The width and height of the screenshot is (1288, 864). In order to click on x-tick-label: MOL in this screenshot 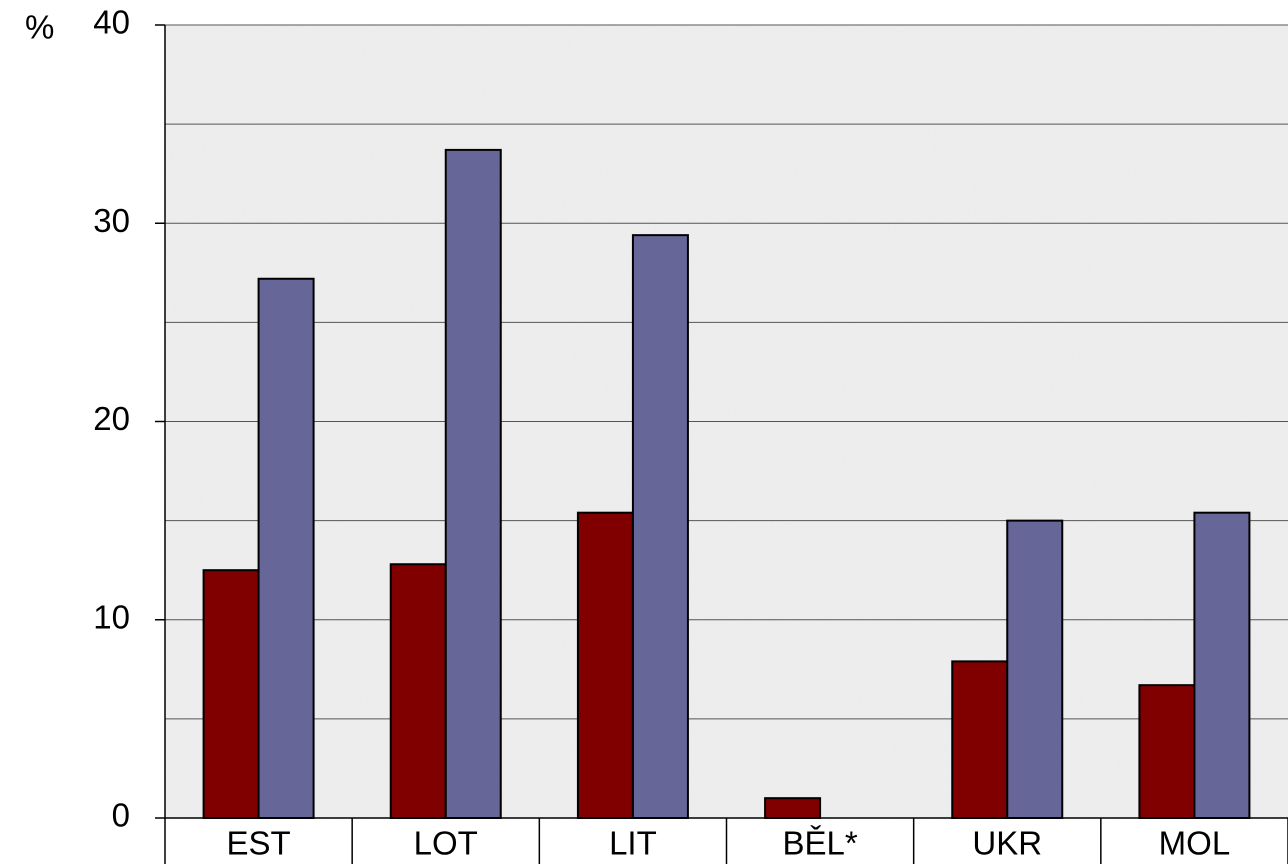, I will do `click(1195, 843)`.